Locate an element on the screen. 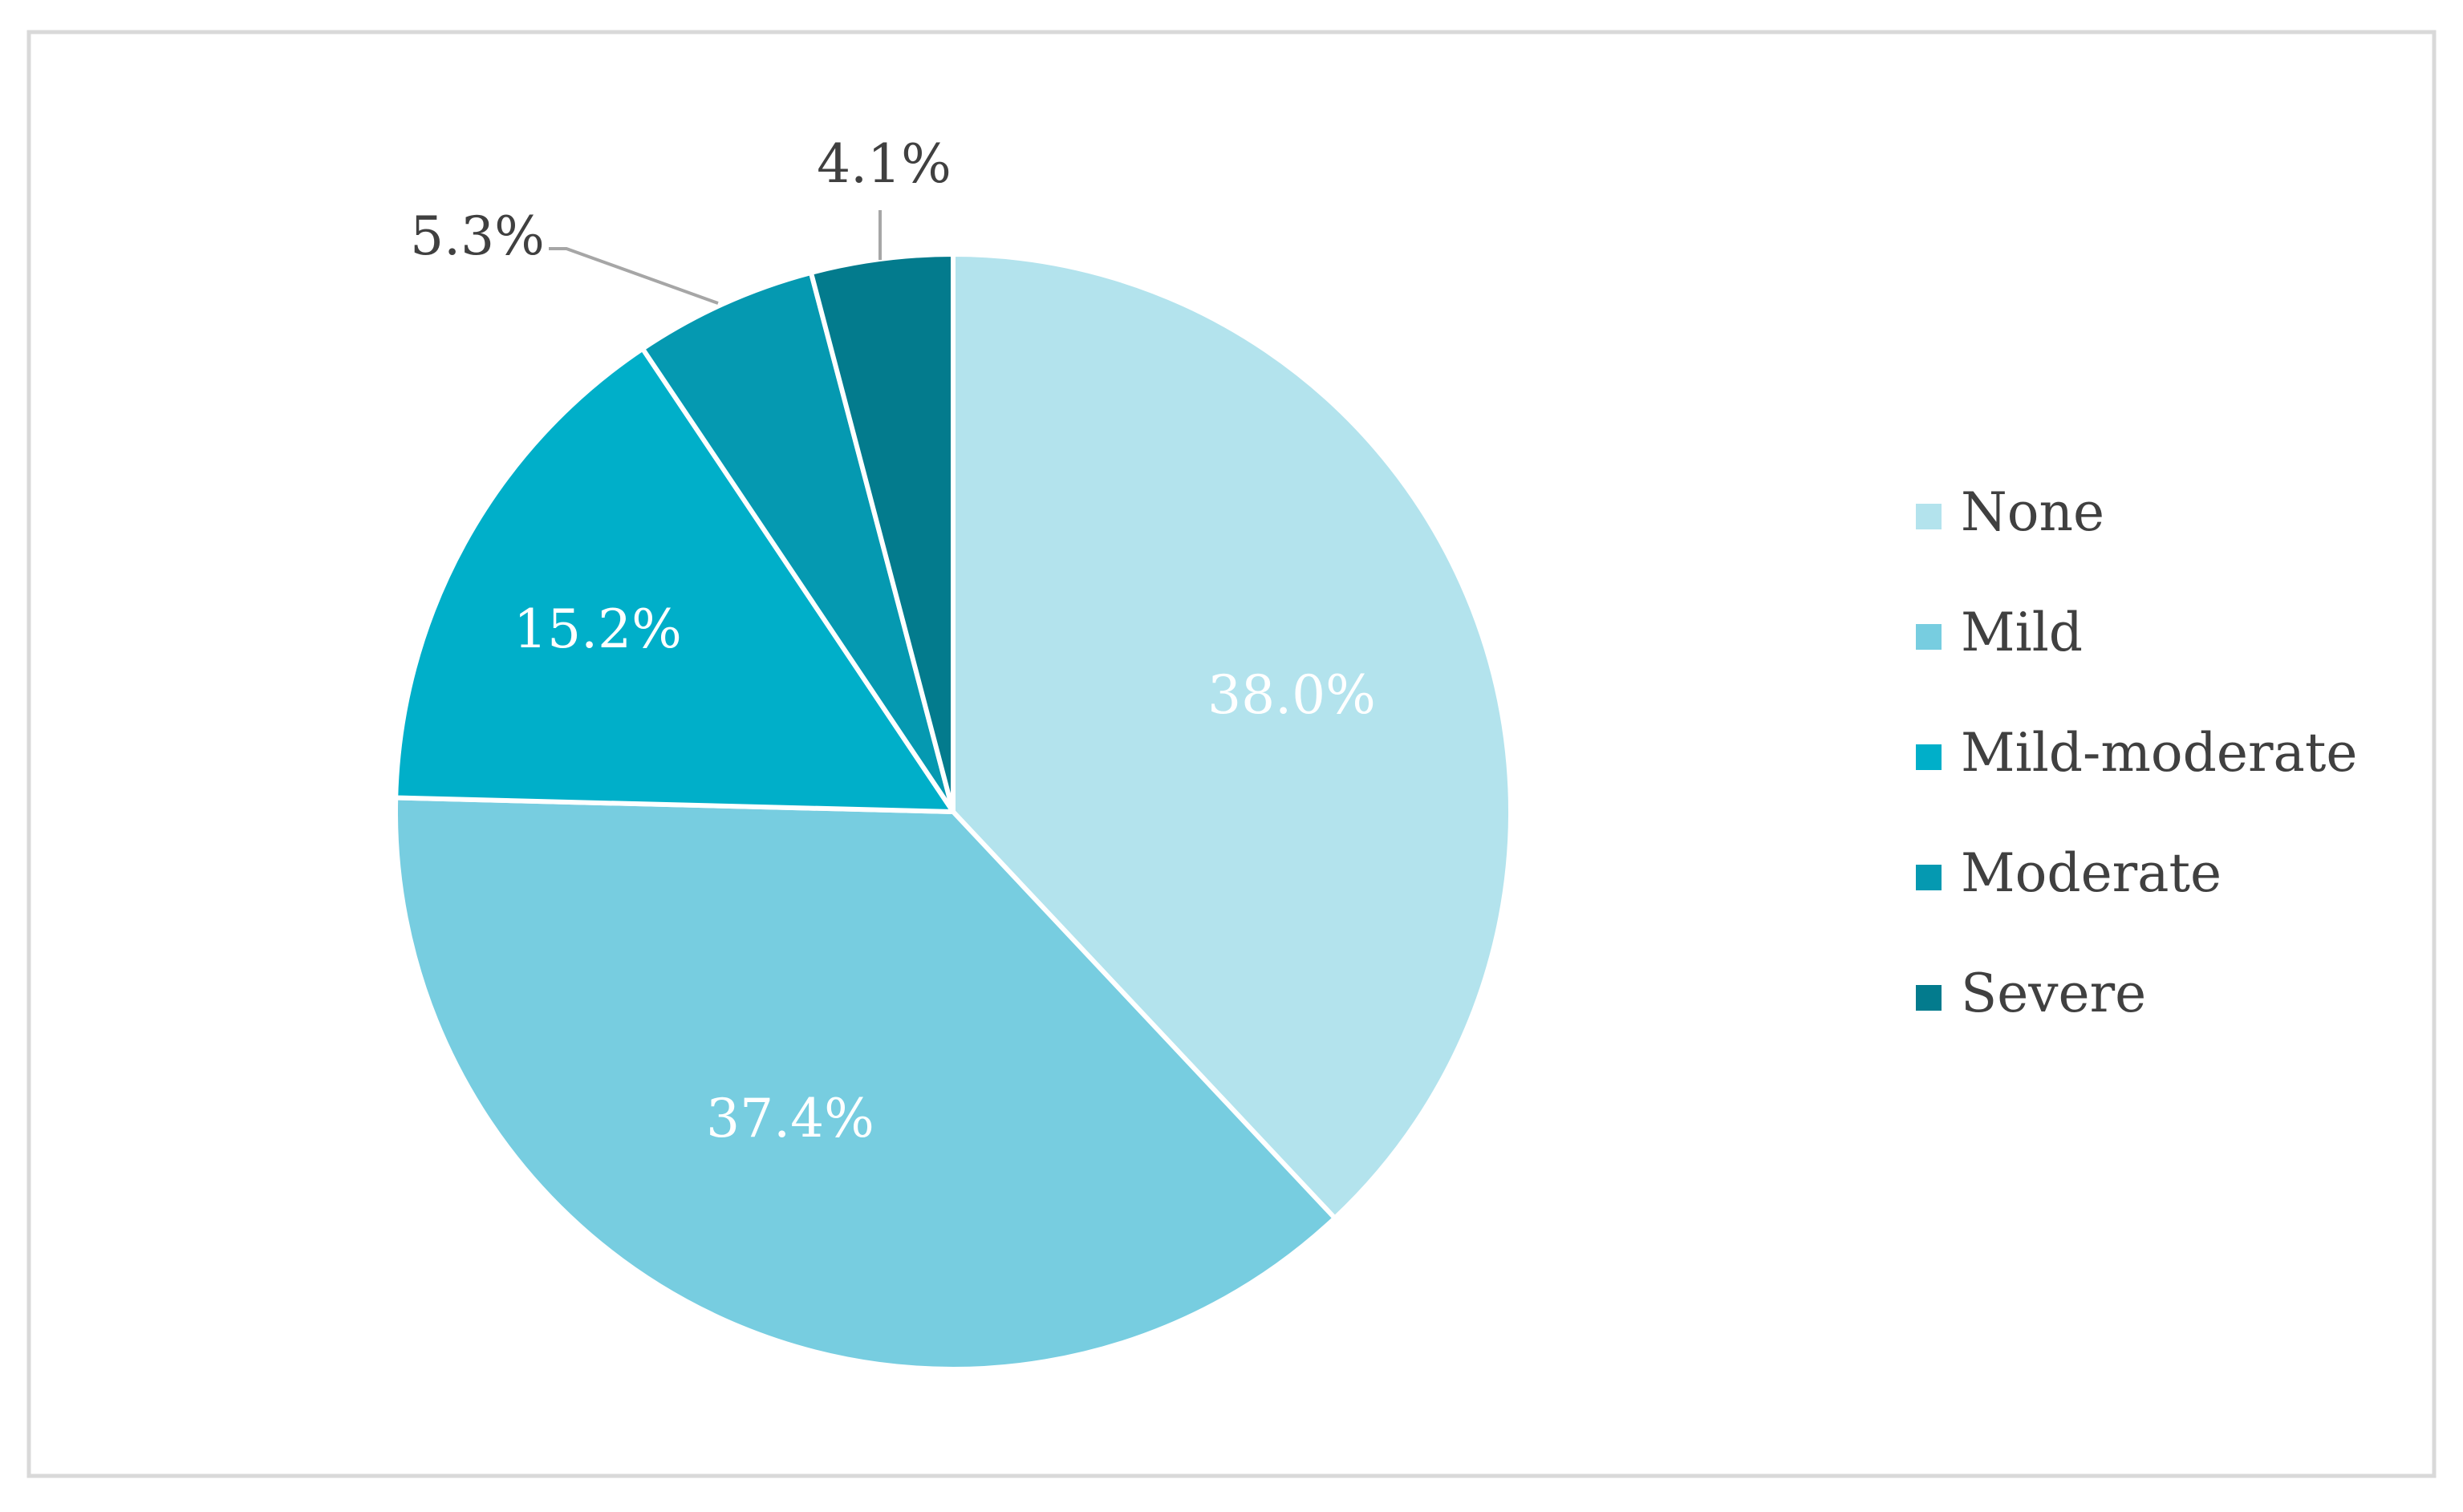  legend-swatch-severe is located at coordinates (1929, 998).